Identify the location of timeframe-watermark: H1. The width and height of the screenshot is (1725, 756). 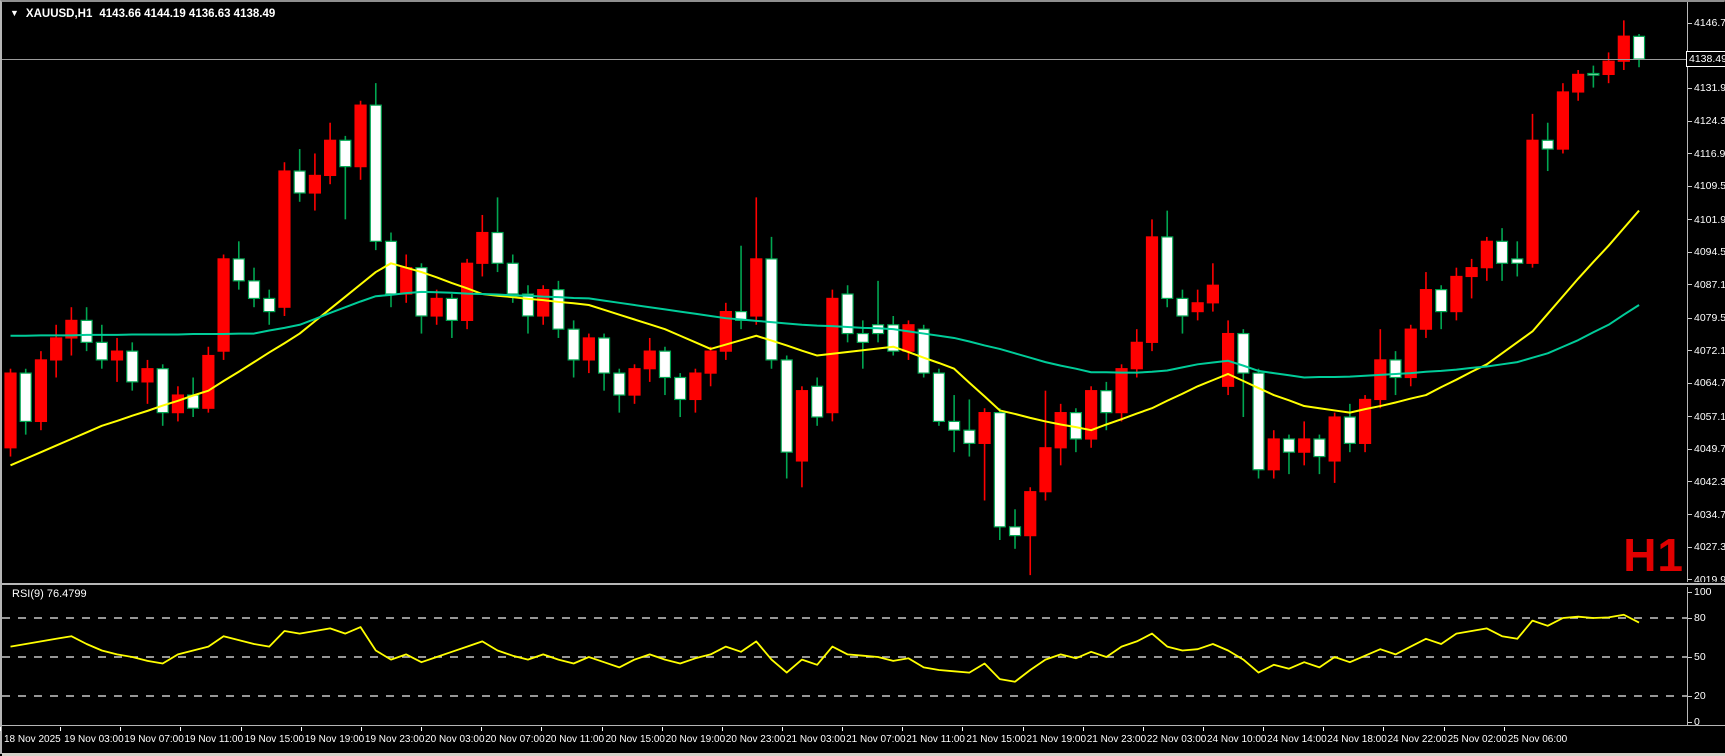
(1653, 555).